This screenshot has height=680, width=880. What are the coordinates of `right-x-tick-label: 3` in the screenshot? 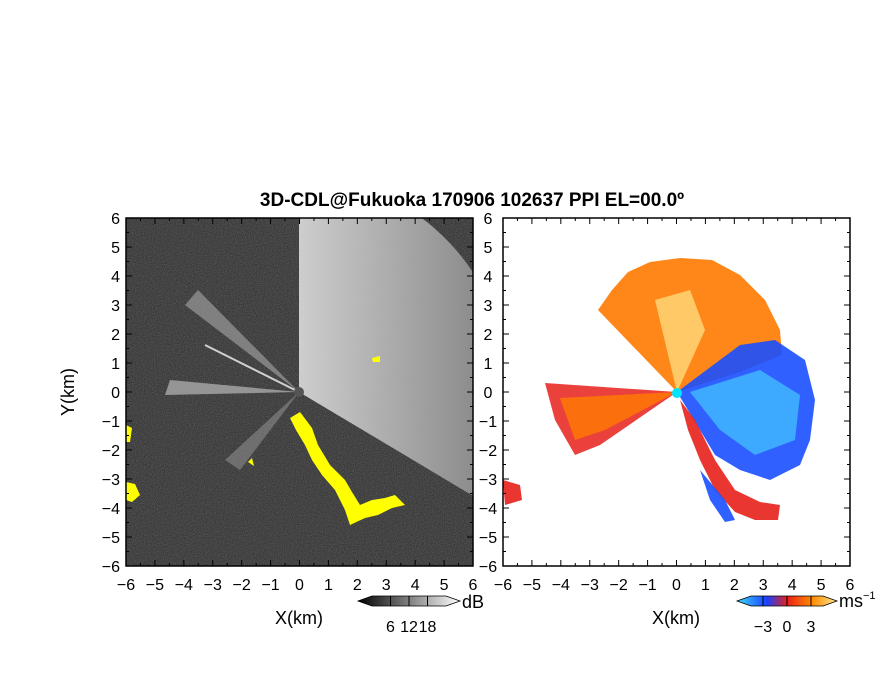 It's located at (763, 585).